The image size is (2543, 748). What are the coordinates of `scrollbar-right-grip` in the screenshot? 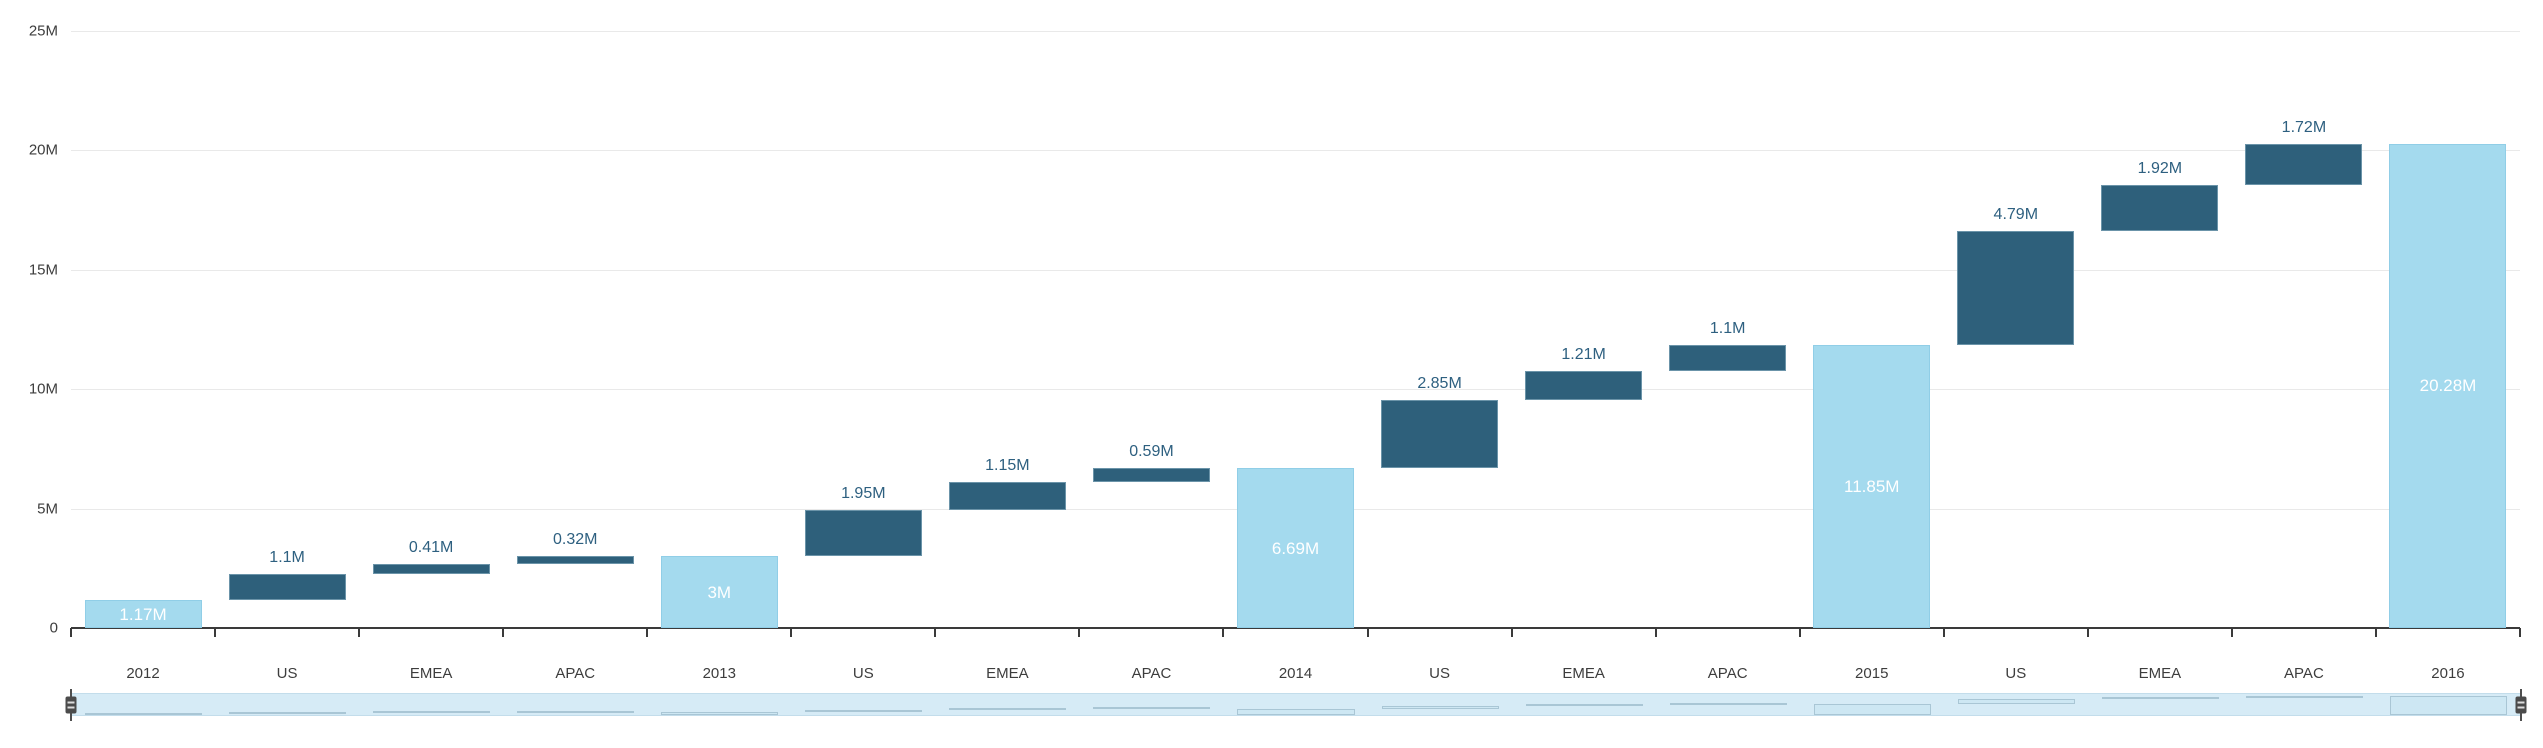 It's located at (2521, 704).